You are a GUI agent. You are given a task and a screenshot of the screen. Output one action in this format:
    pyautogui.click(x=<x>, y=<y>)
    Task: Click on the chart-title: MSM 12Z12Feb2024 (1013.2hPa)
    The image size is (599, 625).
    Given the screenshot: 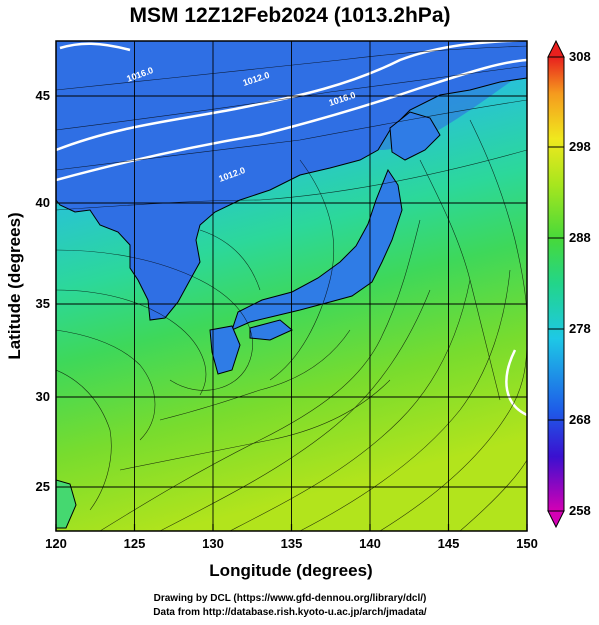 What is the action you would take?
    pyautogui.click(x=290, y=15)
    